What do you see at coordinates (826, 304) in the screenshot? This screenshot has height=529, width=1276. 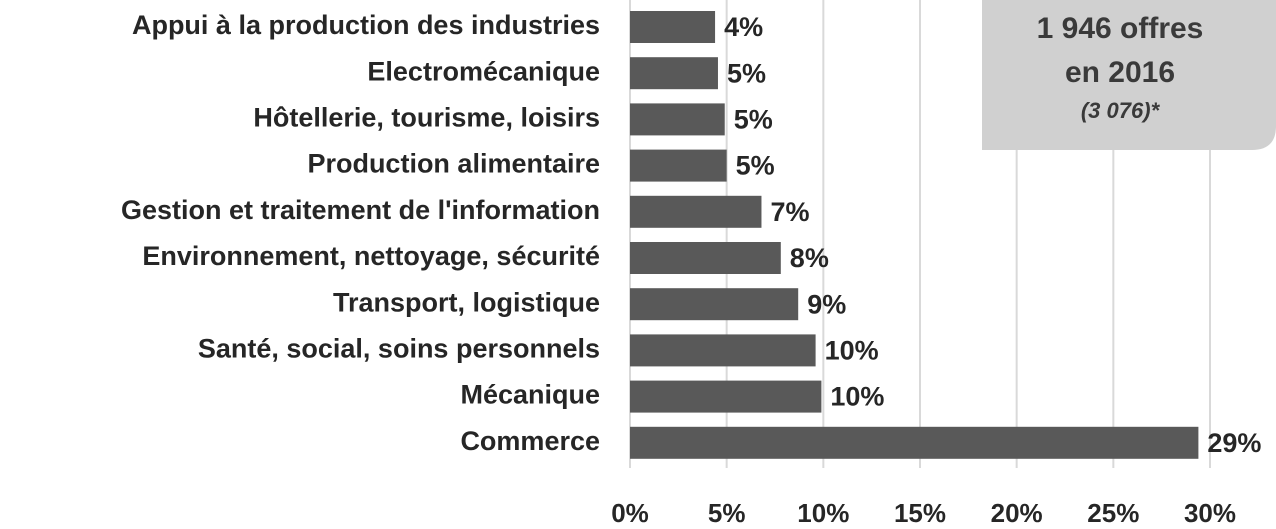 I see `value-label: 9%` at bounding box center [826, 304].